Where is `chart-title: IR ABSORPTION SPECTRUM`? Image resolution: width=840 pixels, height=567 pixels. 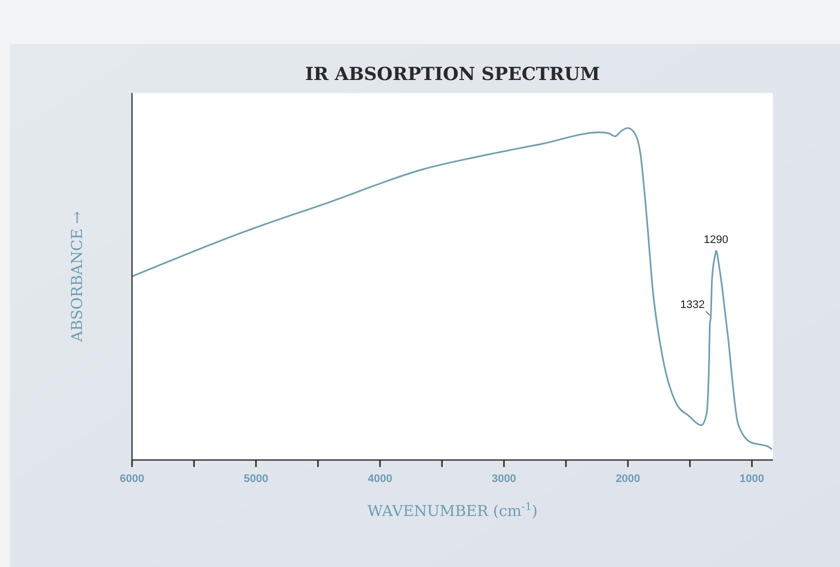
chart-title: IR ABSORPTION SPECTRUM is located at coordinates (452, 74).